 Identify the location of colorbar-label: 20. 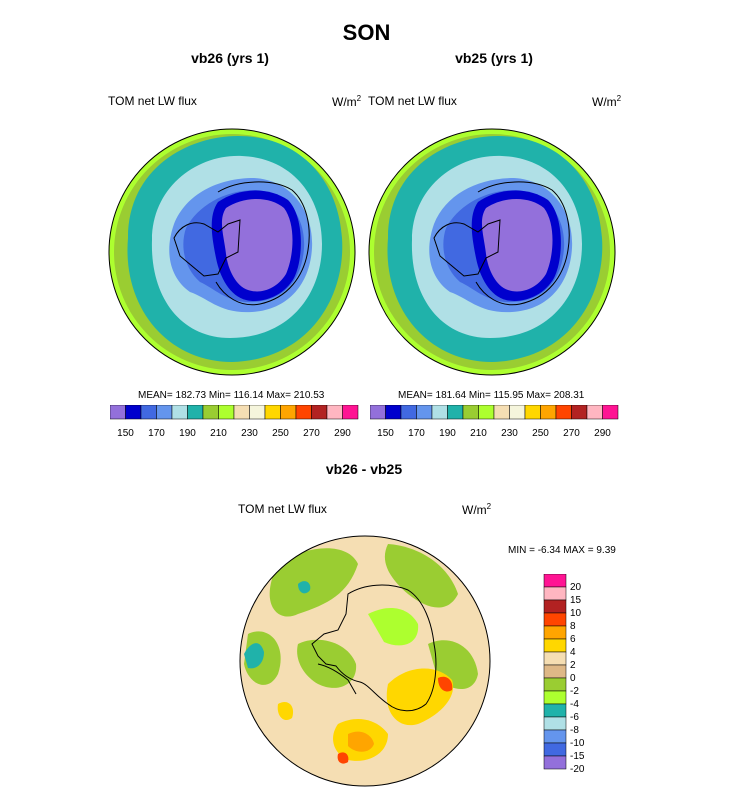
(576, 587).